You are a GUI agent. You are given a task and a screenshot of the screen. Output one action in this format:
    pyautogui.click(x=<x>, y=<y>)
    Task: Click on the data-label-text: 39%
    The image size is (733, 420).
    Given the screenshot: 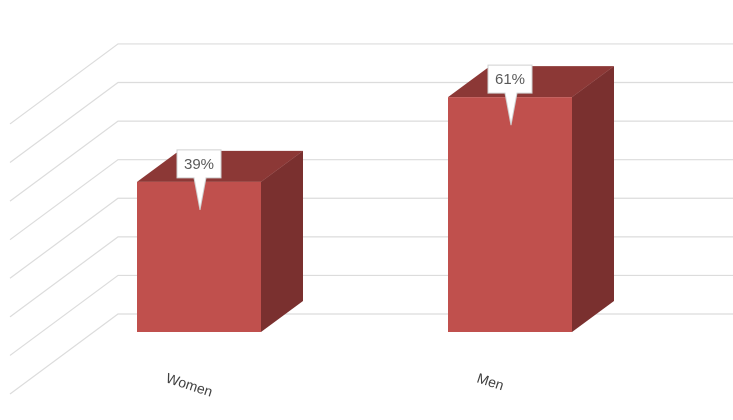 What is the action you would take?
    pyautogui.click(x=199, y=164)
    